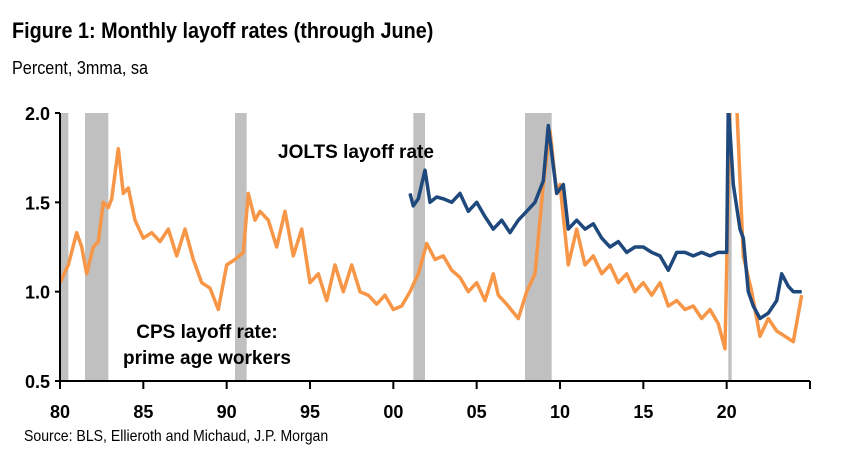  I want to click on x-tick-label: 85, so click(143, 412).